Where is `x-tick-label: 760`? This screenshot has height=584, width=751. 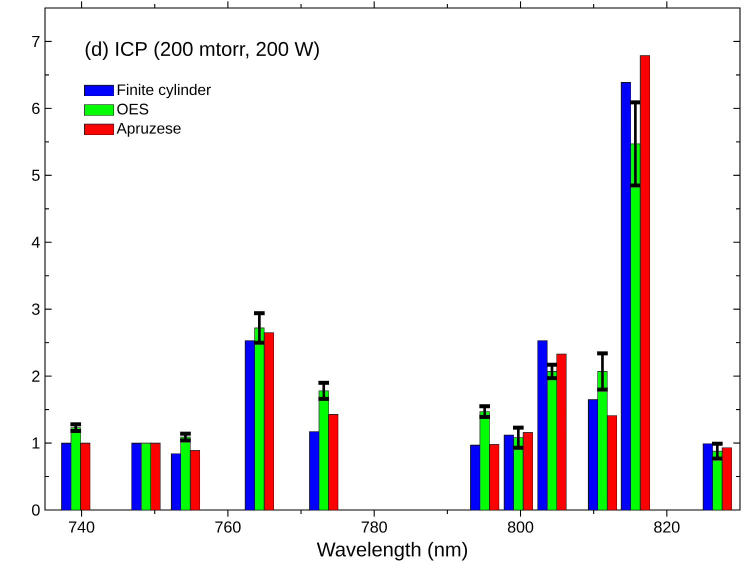
x-tick-label: 760 is located at coordinates (228, 527).